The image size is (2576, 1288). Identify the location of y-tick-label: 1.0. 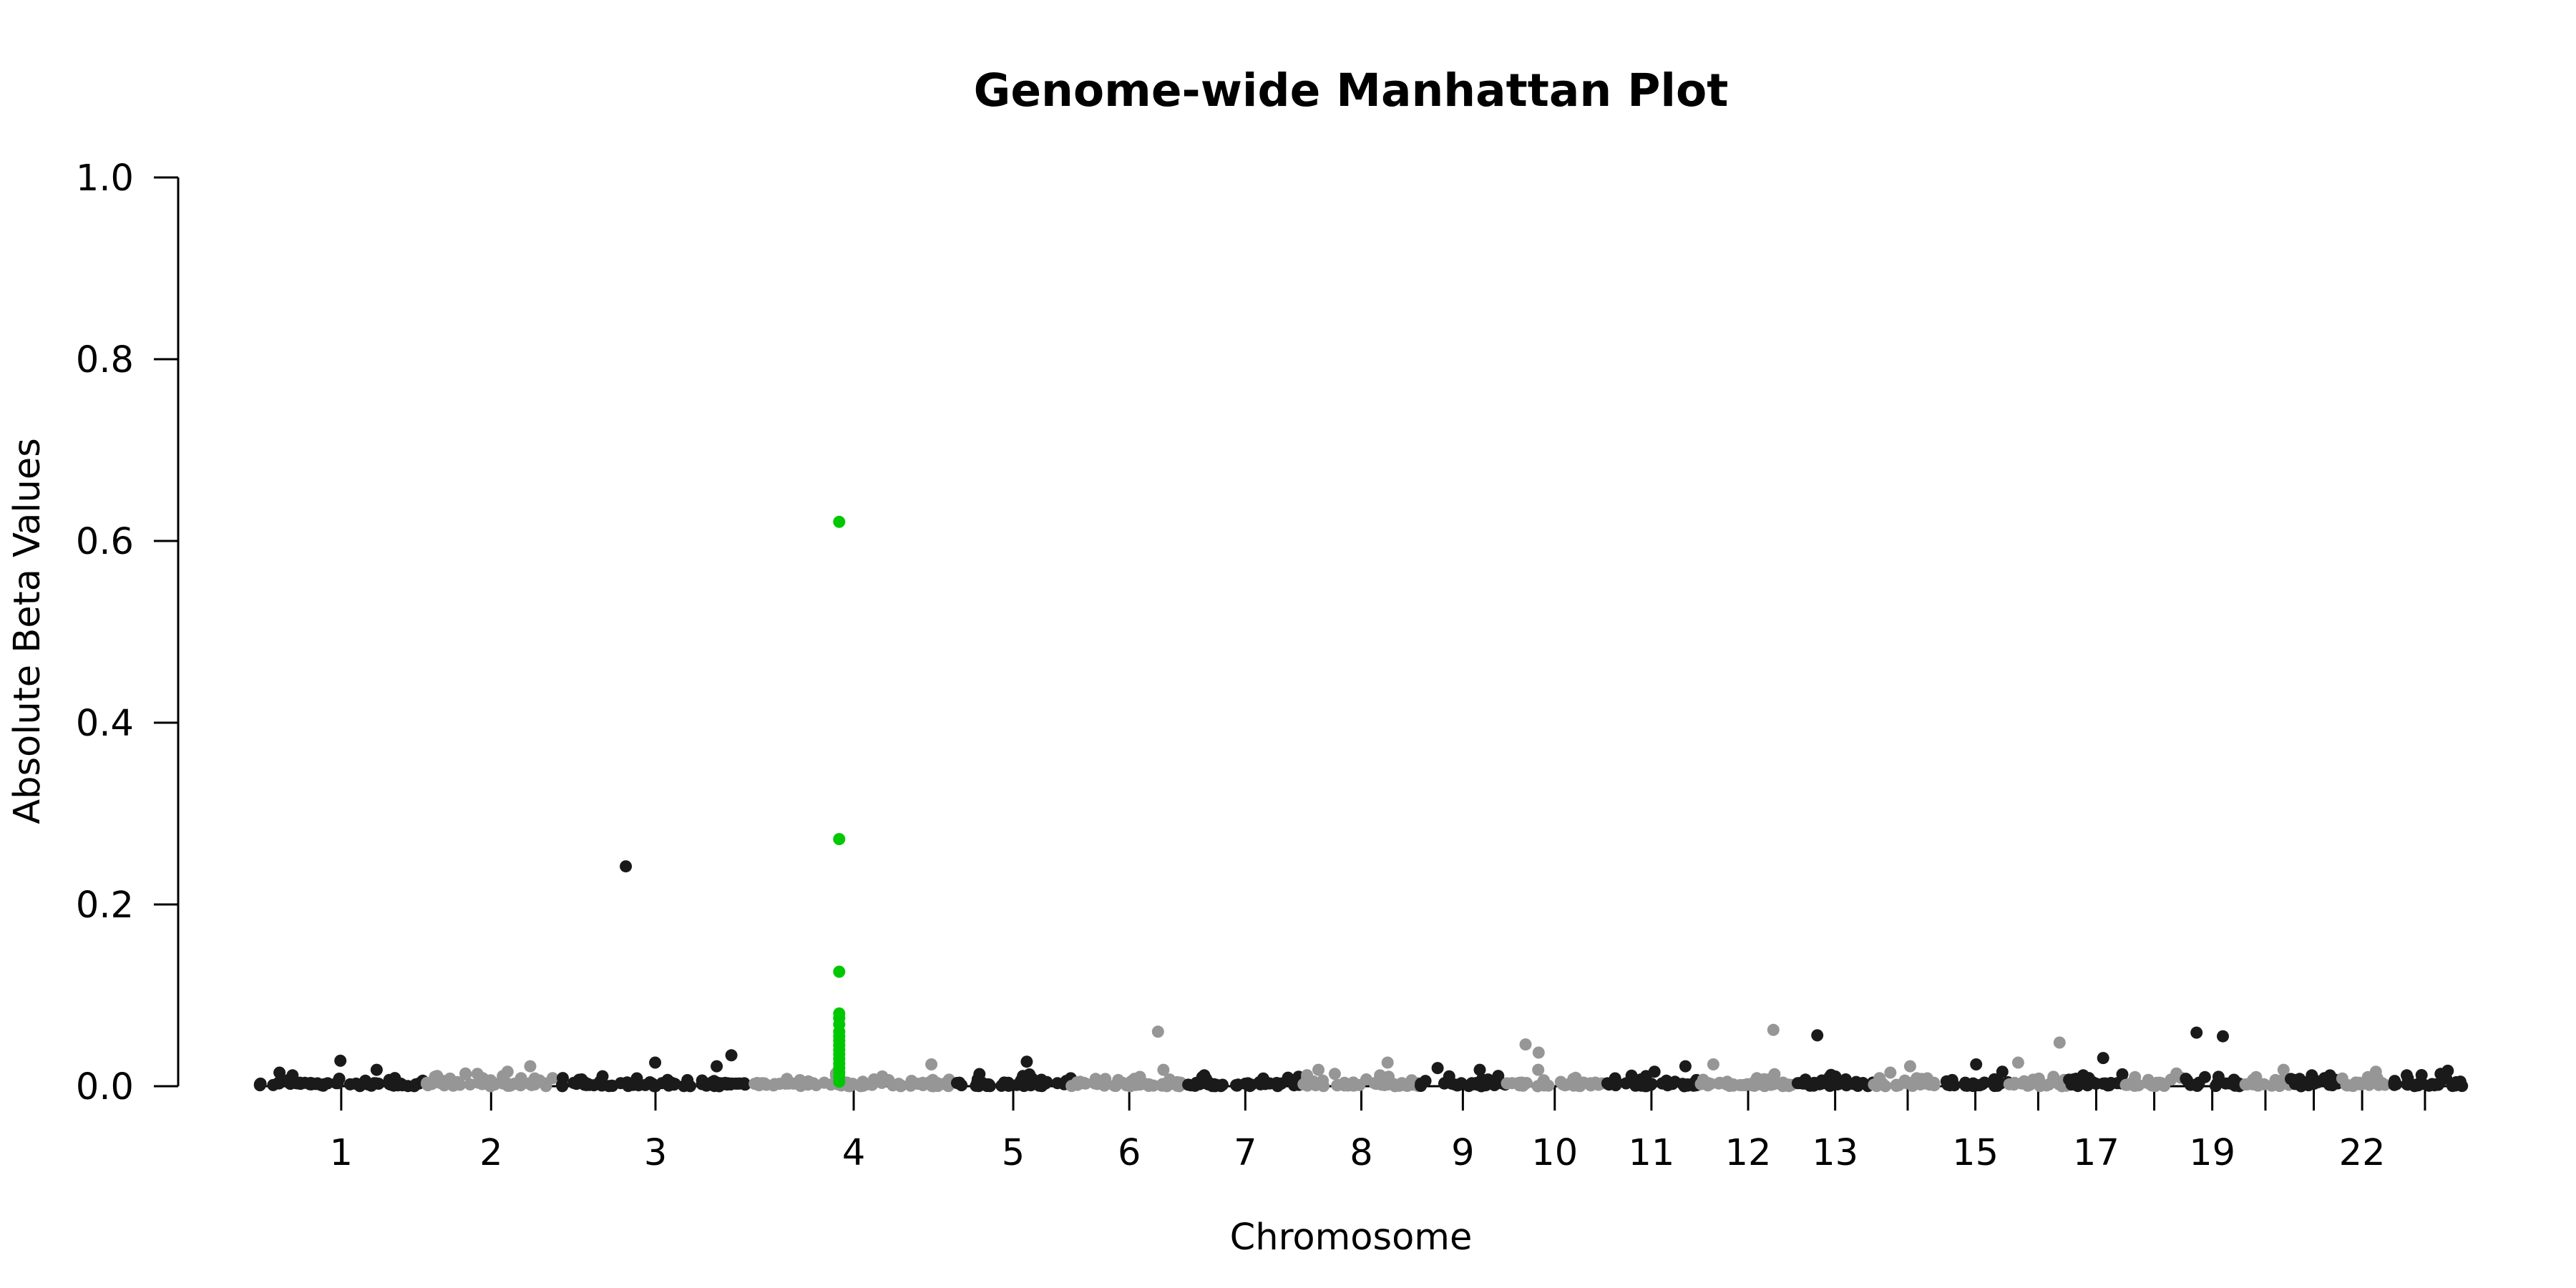
(105, 178).